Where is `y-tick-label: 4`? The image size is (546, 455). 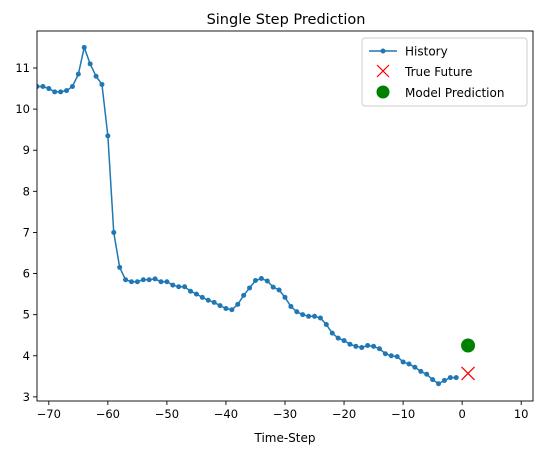 y-tick-label: 4 is located at coordinates (26, 356).